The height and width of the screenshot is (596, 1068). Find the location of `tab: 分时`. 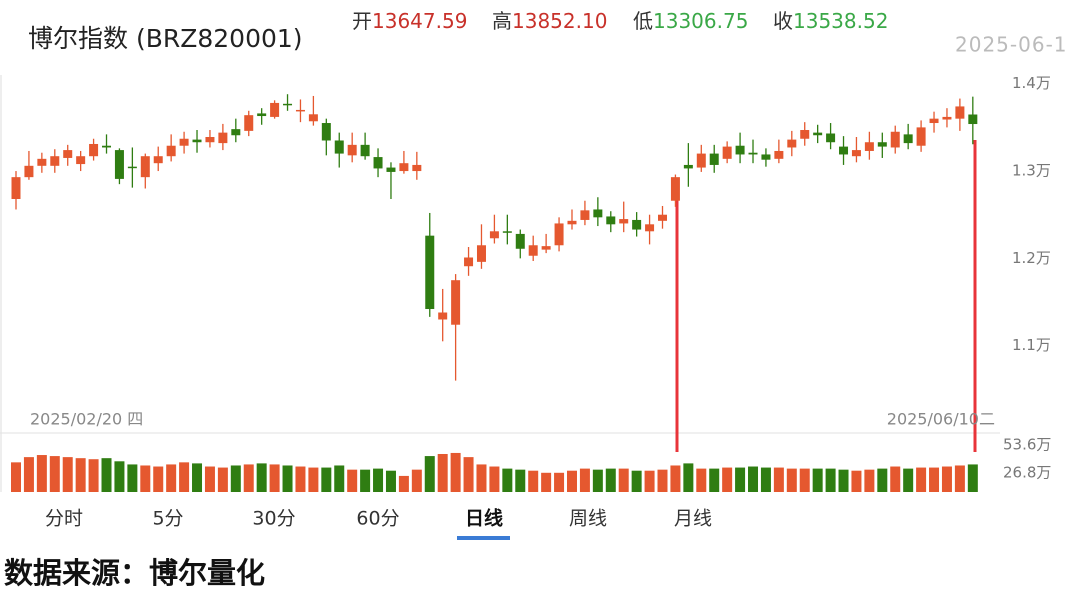

tab: 分时 is located at coordinates (64, 519).